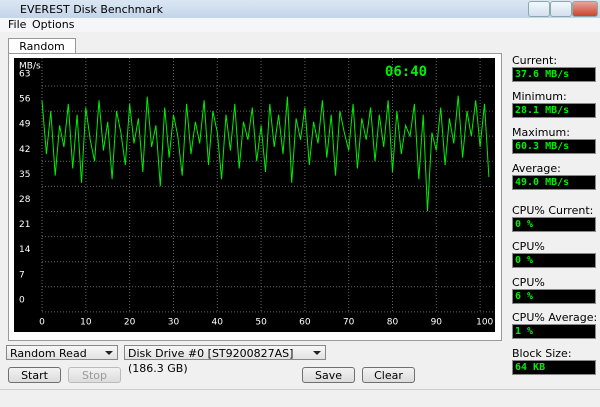 This screenshot has height=407, width=600. What do you see at coordinates (554, 296) in the screenshot?
I see `stat-value: 6 %` at bounding box center [554, 296].